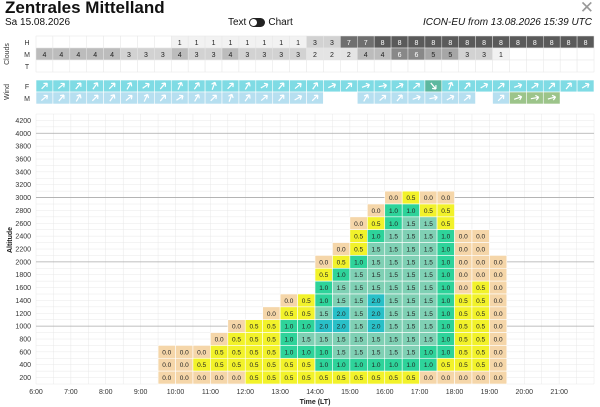 The height and width of the screenshot is (407, 600). I want to click on toggle-switch, so click(257, 22).